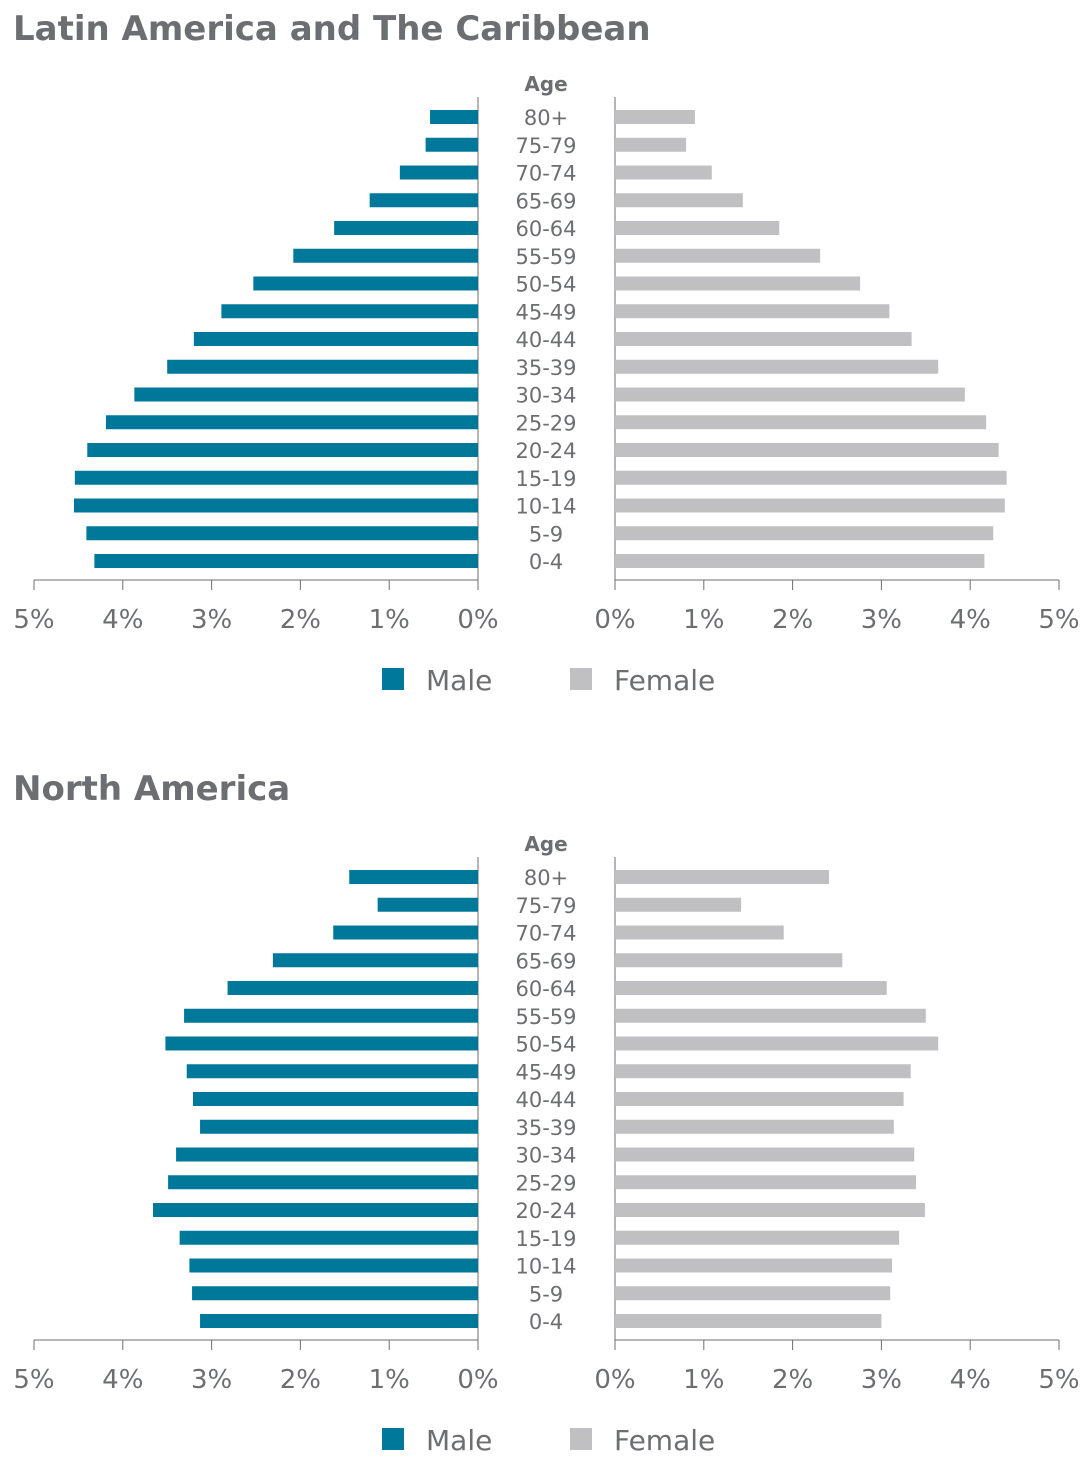 The image size is (1081, 1469). What do you see at coordinates (545, 1017) in the screenshot?
I see `age-group-label: 55-59` at bounding box center [545, 1017].